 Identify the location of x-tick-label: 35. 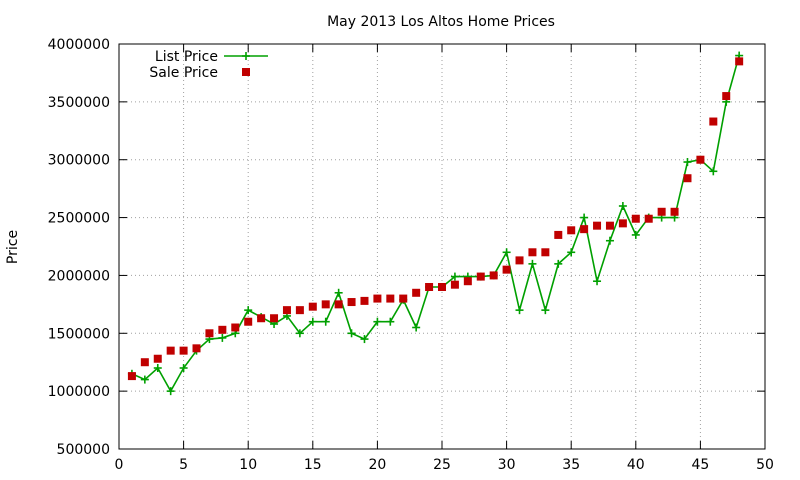
(571, 465).